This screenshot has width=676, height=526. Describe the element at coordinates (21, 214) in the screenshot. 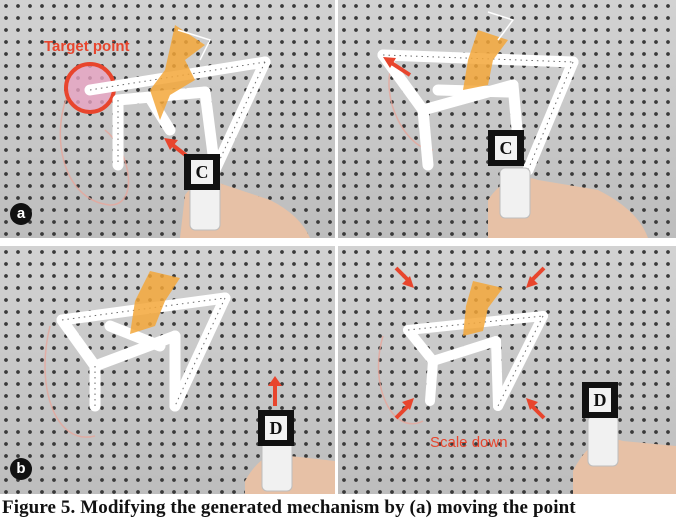

I see `panel-label-a: a` at that location.